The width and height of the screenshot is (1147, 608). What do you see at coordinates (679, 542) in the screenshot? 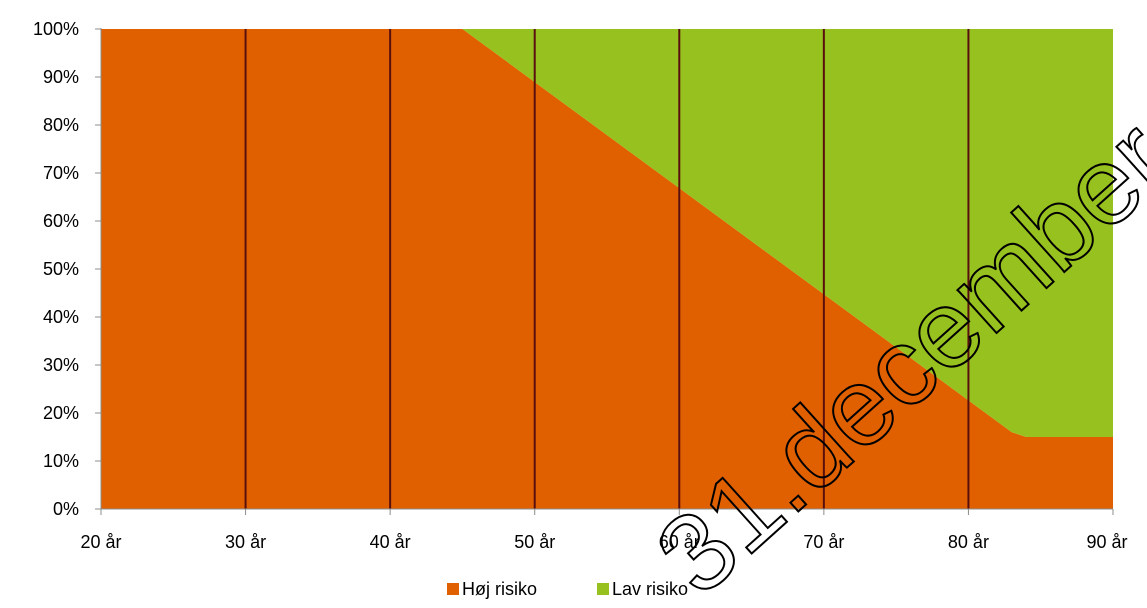
I see `x-tick-label: 60 år` at bounding box center [679, 542].